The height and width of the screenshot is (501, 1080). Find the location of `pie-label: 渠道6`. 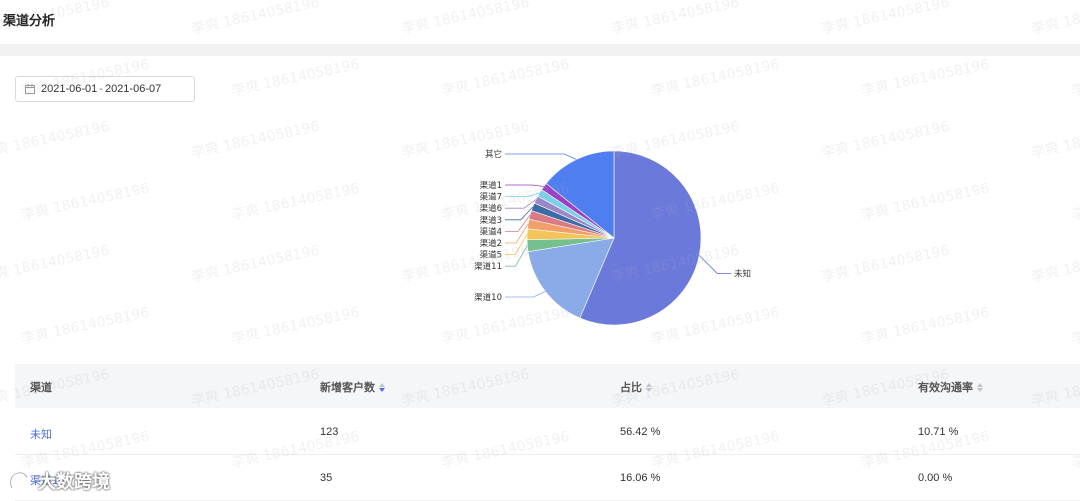

pie-label: 渠道6 is located at coordinates (491, 208).